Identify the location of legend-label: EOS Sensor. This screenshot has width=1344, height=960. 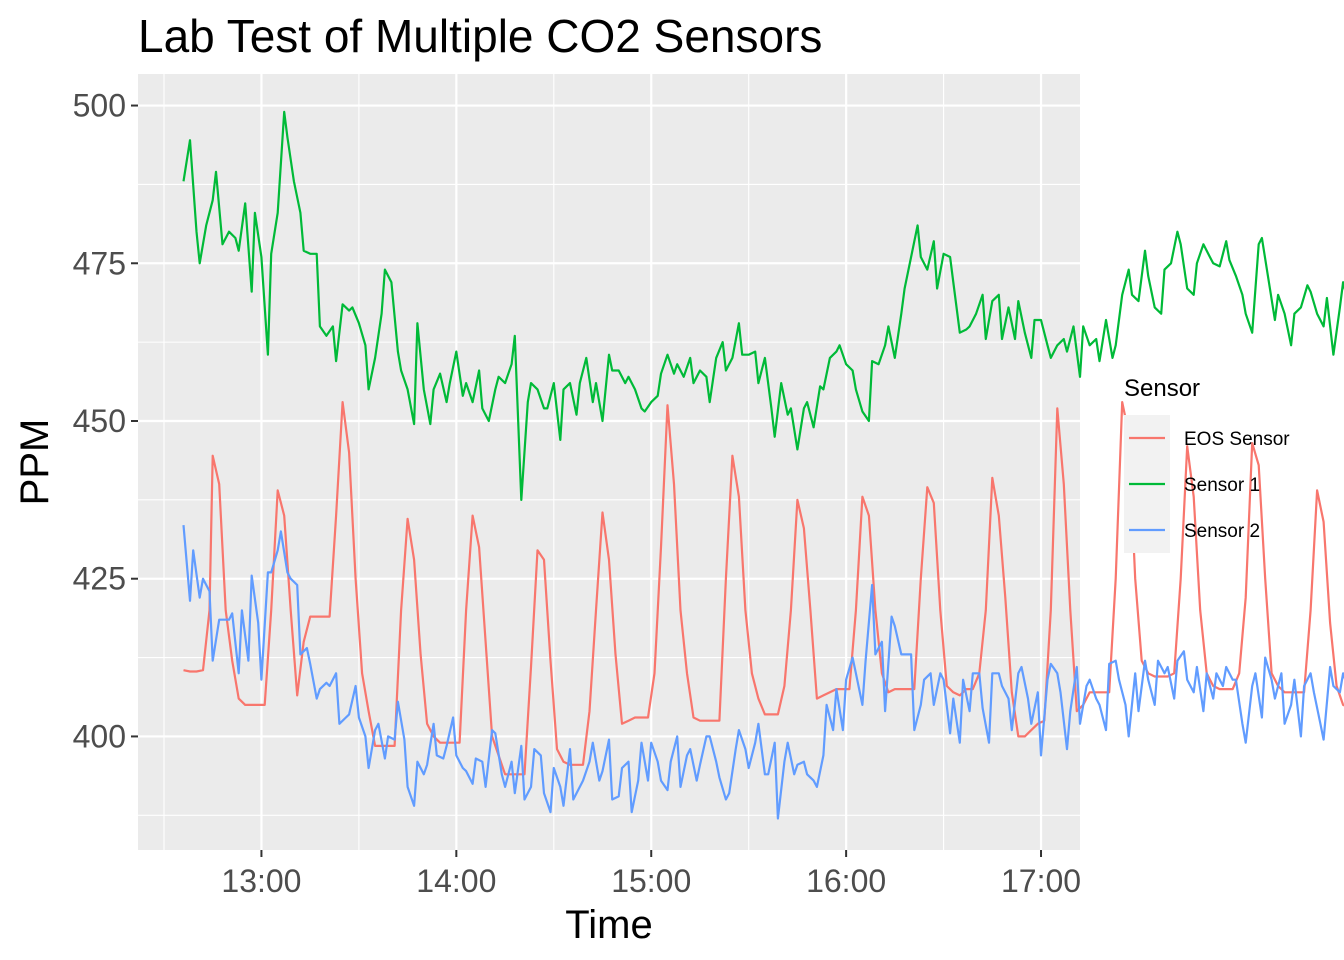
(1237, 439).